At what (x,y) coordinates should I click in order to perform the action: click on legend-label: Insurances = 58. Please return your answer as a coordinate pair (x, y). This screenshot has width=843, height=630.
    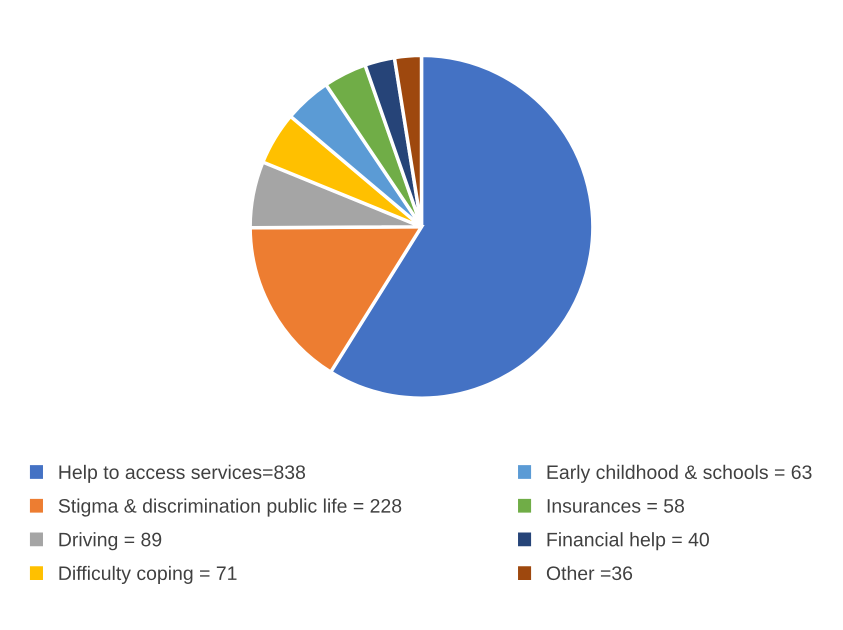
    Looking at the image, I should click on (616, 505).